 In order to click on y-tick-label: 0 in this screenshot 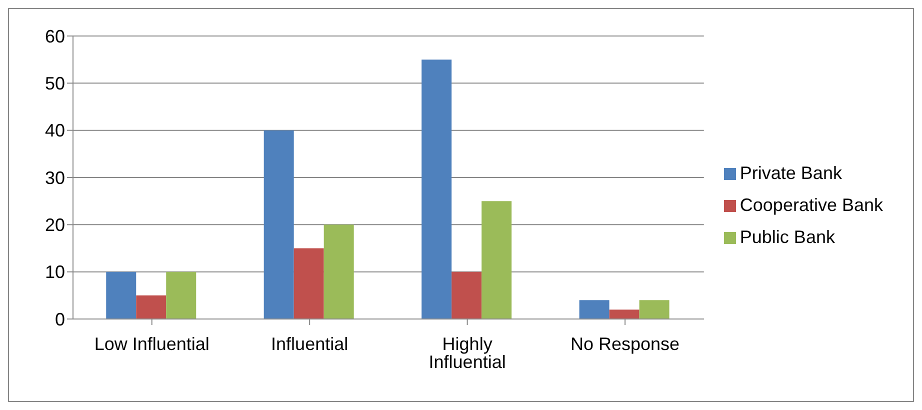, I will do `click(59, 319)`.